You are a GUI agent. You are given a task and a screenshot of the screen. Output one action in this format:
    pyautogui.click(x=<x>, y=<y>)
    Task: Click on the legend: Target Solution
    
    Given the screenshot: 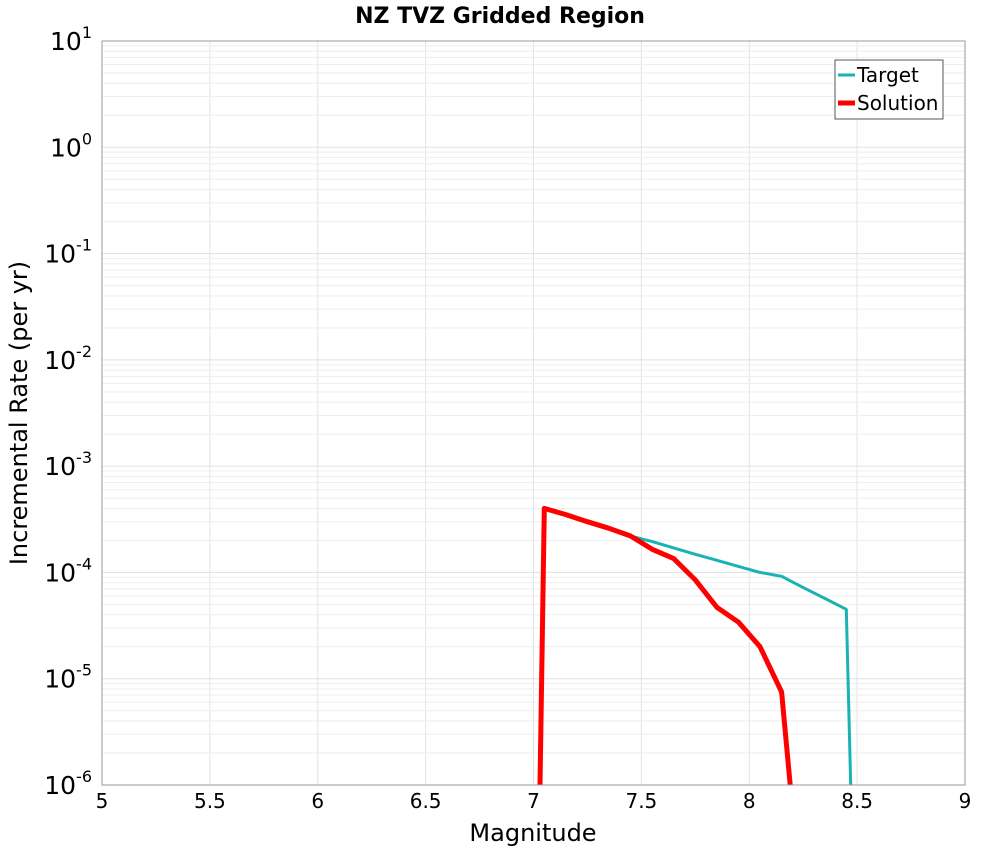 What is the action you would take?
    pyautogui.click(x=889, y=89)
    